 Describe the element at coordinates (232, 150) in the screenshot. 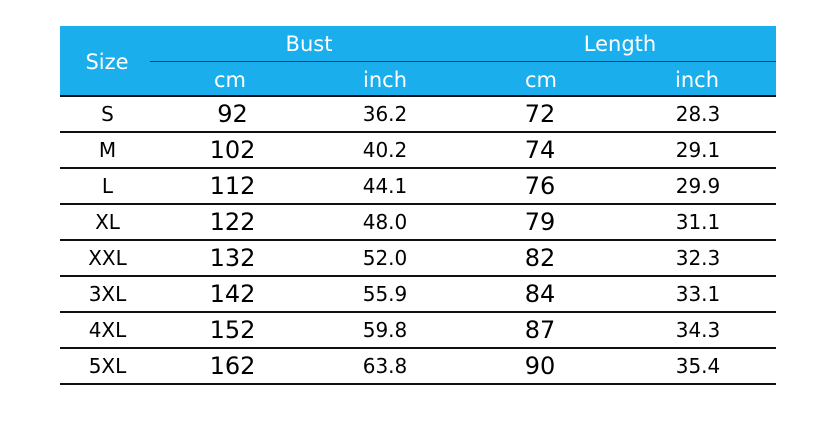

I see `cell-bust-cm: 102` at that location.